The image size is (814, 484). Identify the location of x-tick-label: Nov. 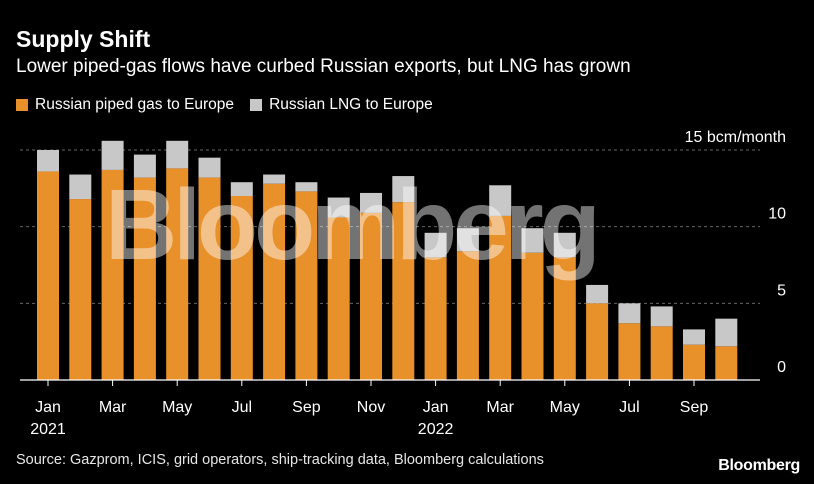
(371, 407).